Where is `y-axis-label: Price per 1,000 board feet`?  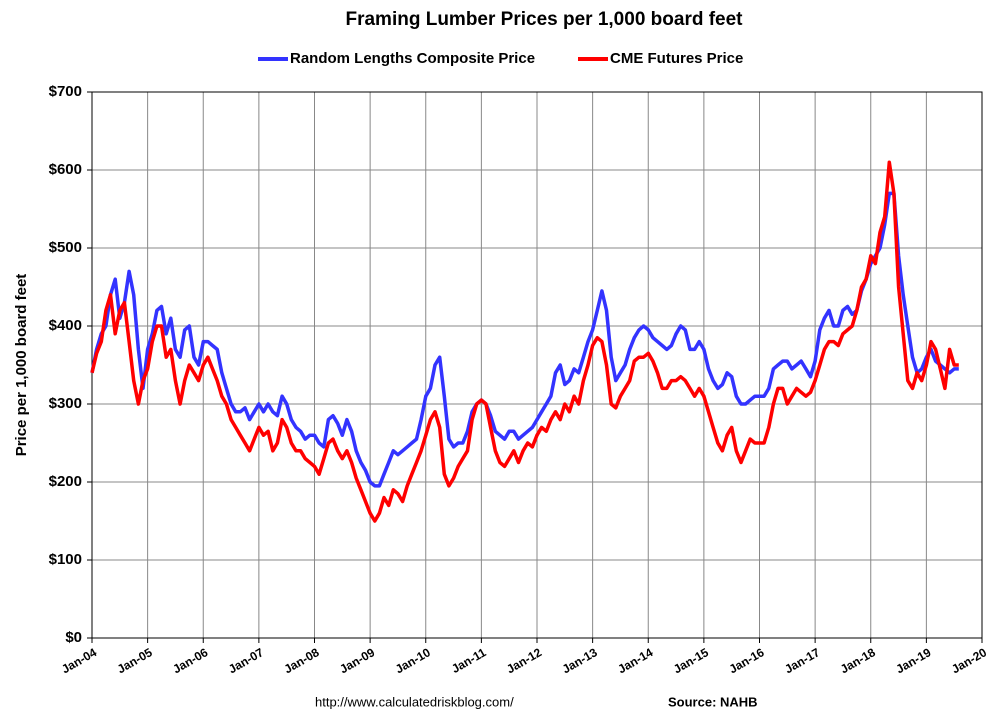
y-axis-label: Price per 1,000 board feet is located at coordinates (21, 365).